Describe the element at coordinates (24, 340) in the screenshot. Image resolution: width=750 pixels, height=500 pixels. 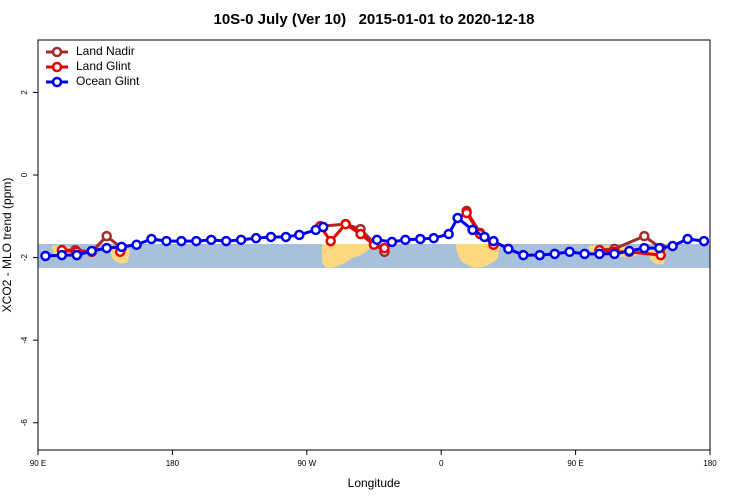
I see `y-tick-label: -4` at that location.